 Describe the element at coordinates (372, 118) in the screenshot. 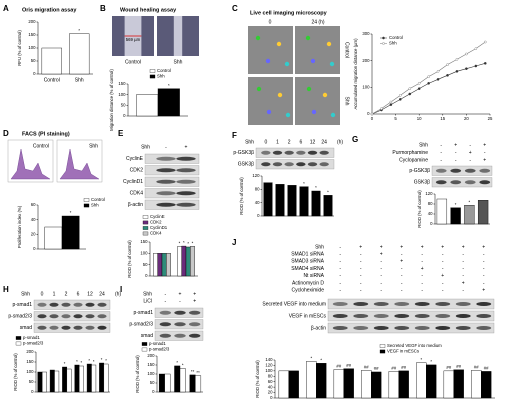

I see `x-tick-label: 0` at that location.